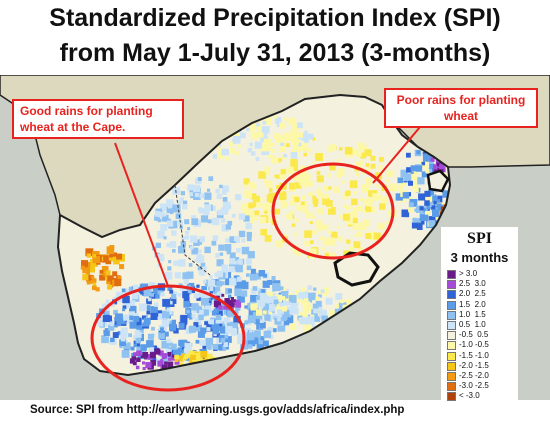 This screenshot has width=550, height=425. Describe the element at coordinates (472, 284) in the screenshot. I see `legend-label: 2.5 3.0` at that location.